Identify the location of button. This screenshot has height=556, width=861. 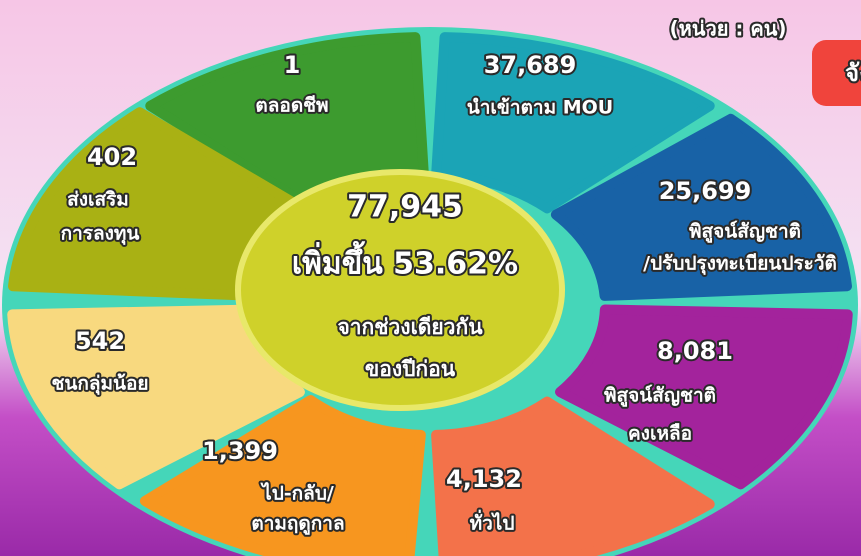
(836, 73).